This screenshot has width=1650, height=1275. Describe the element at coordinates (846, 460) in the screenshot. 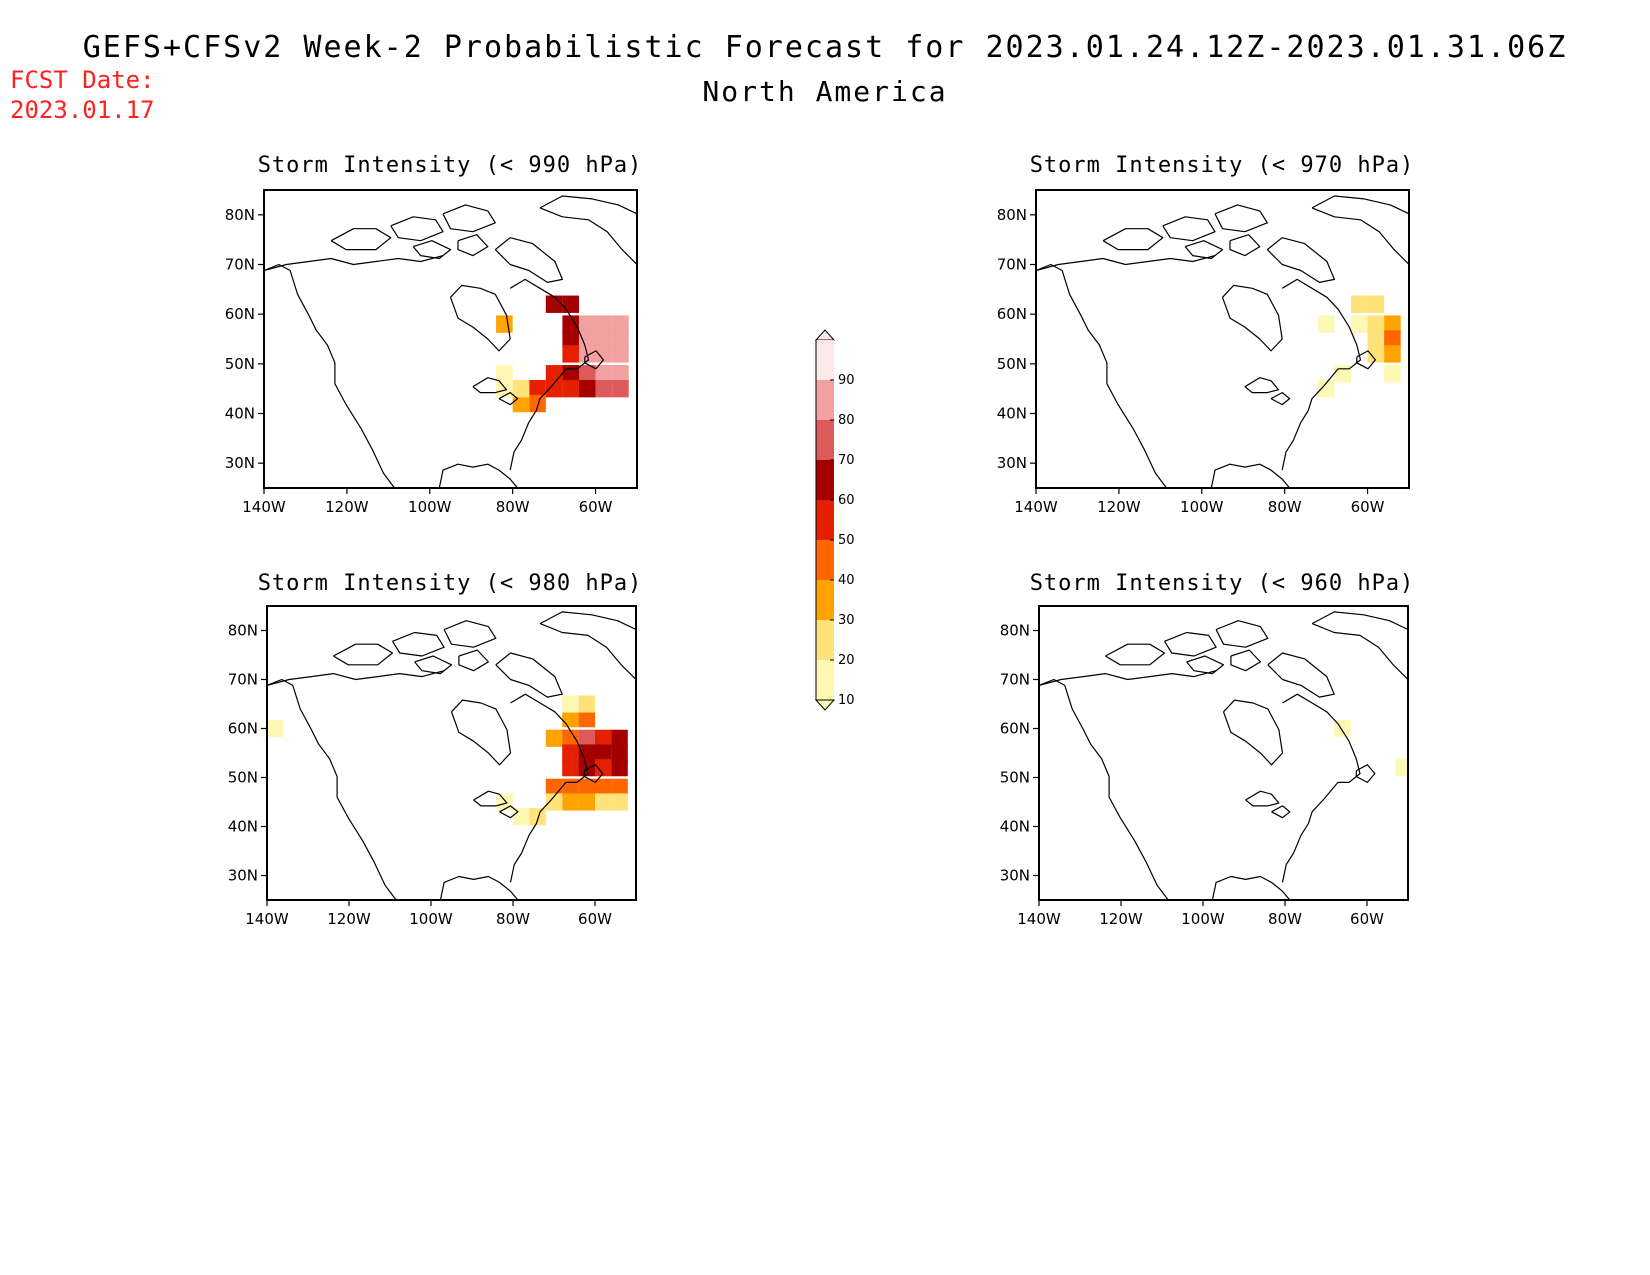

I see `colorbar-label: 70` at that location.